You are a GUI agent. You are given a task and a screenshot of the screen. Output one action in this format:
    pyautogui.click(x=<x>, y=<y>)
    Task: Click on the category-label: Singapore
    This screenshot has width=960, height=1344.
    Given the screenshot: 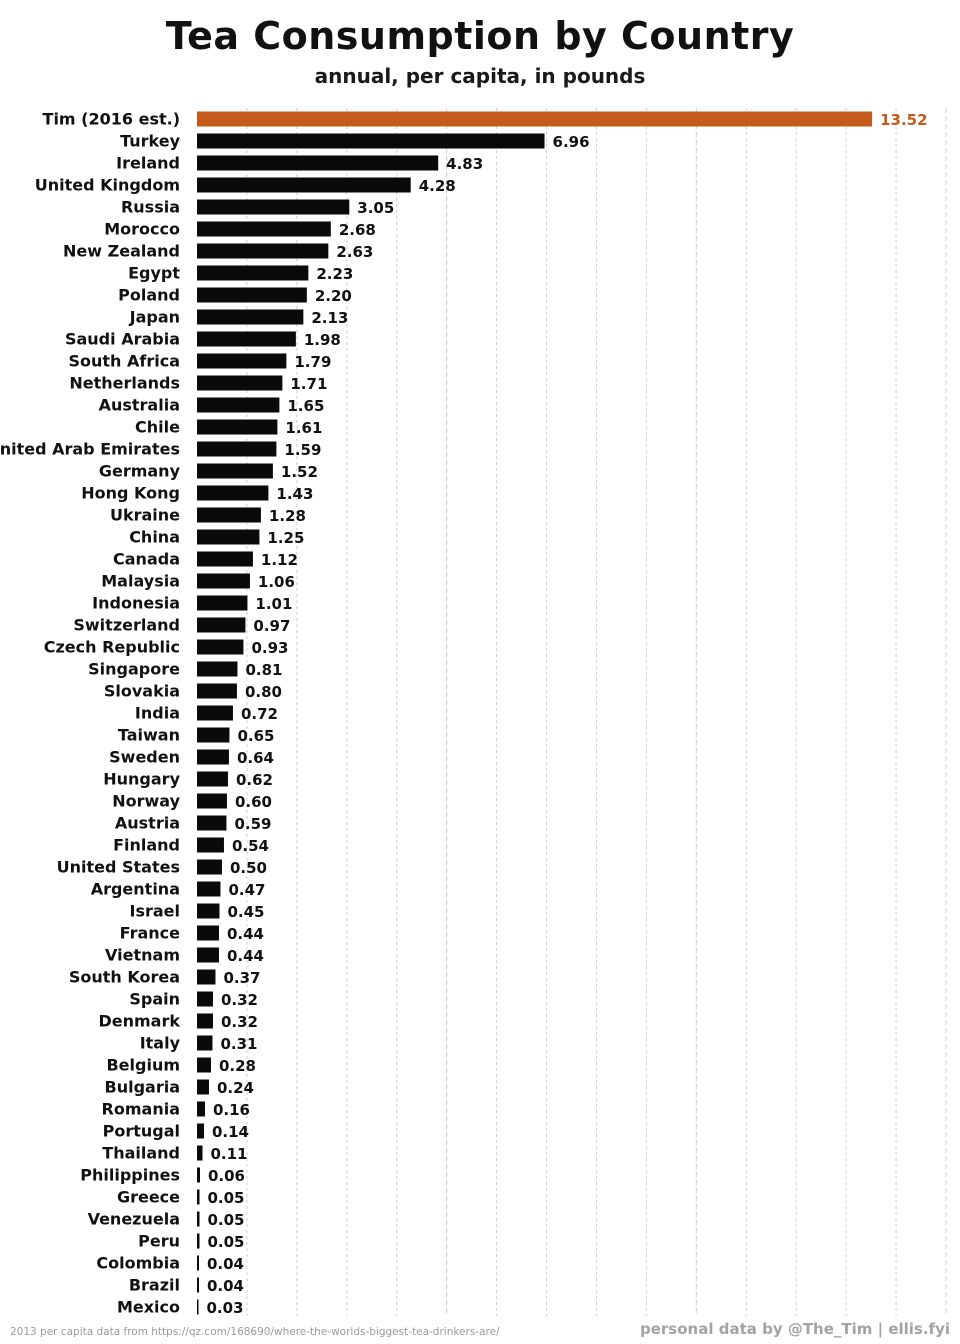 What is the action you would take?
    pyautogui.click(x=134, y=669)
    